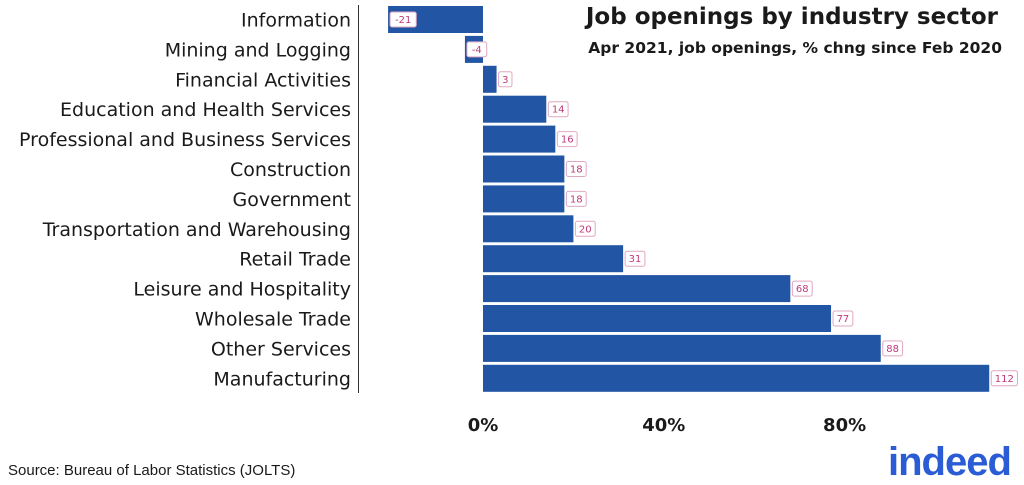 The height and width of the screenshot is (485, 1024). I want to click on data-label: 112, so click(1004, 379).